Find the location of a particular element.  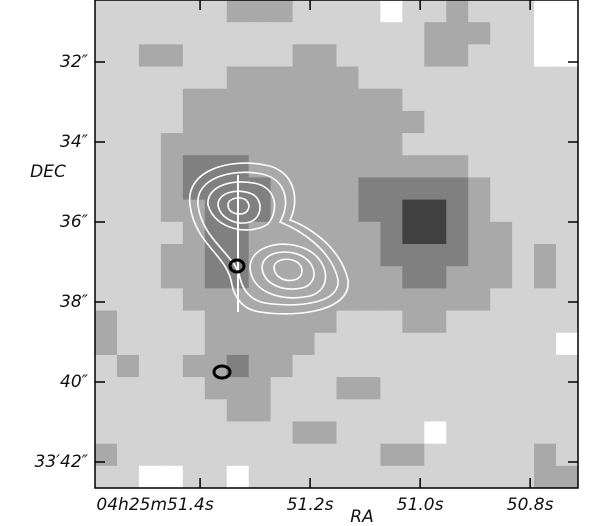

y-tick-label: 34″ is located at coordinates (74, 142).